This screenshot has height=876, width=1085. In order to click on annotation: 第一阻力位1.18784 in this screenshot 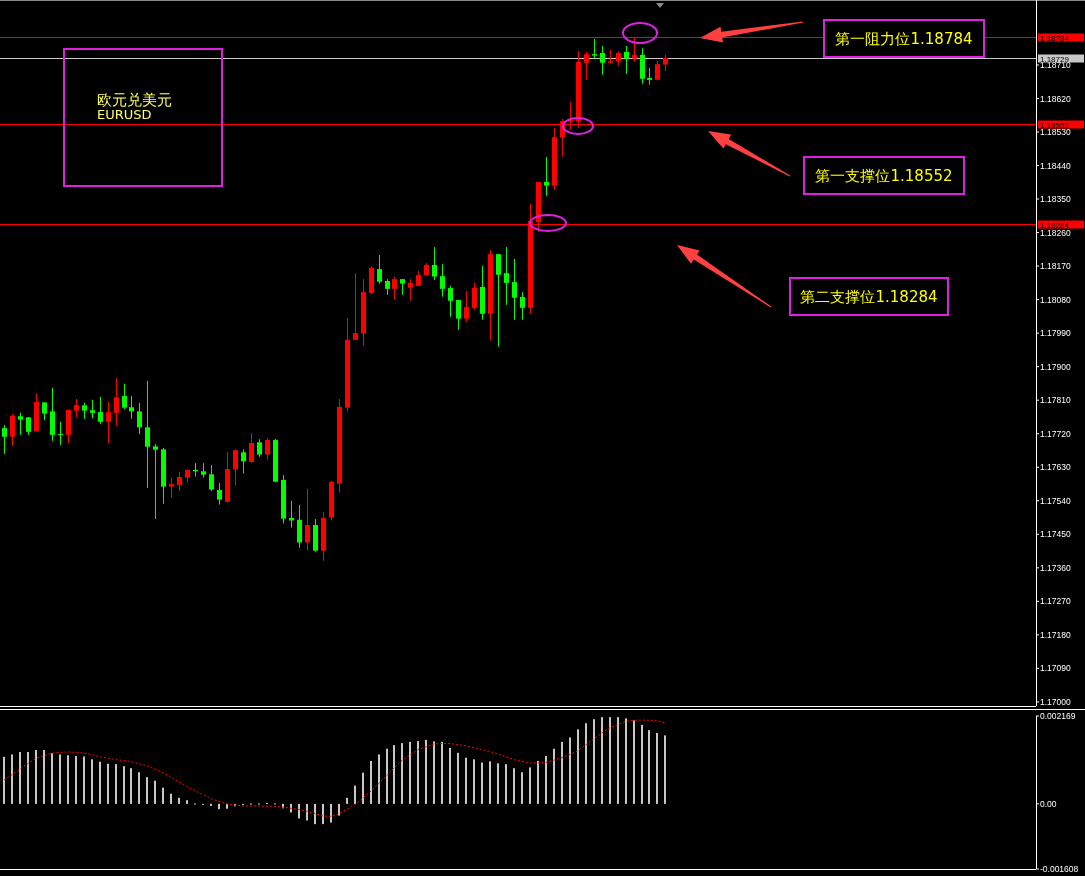, I will do `click(904, 38)`.